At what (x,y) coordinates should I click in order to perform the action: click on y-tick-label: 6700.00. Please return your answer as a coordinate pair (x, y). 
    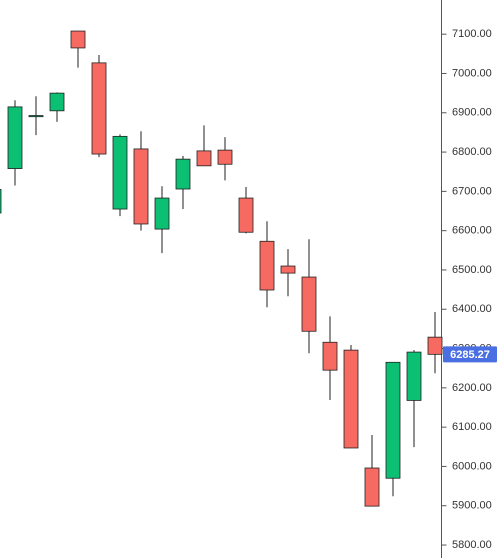
    Looking at the image, I should click on (472, 191).